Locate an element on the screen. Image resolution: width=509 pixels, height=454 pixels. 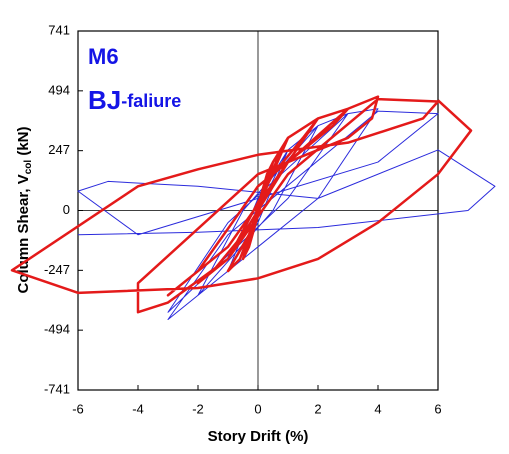
y-axis-label: Column Shear, Vcol (kN) is located at coordinates (24, 210).